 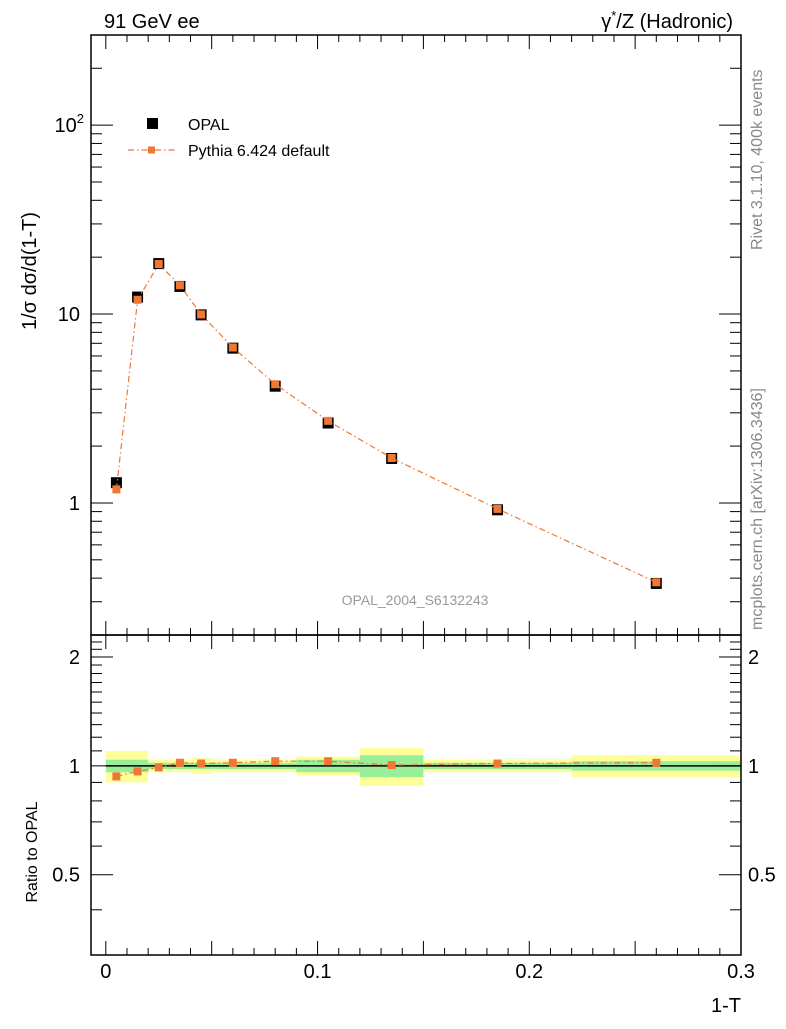 I want to click on ratio-y-tick-label-right: 2, so click(x=753, y=658).